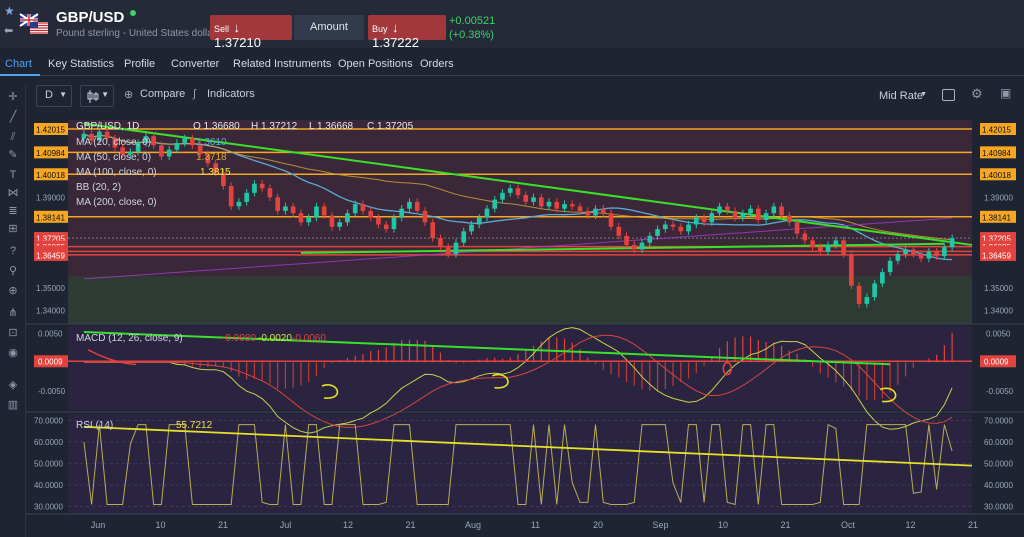  What do you see at coordinates (948, 95) in the screenshot?
I see `fullscreen-icon` at bounding box center [948, 95].